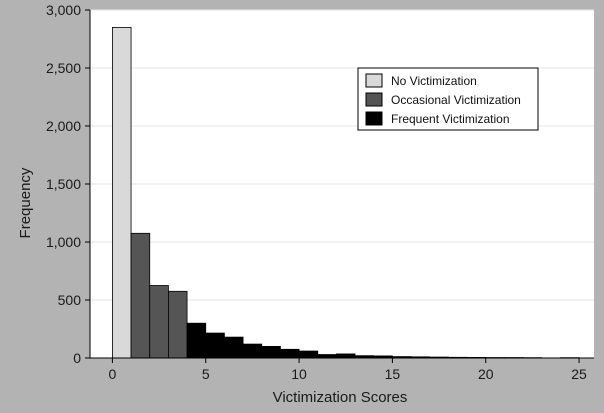 The width and height of the screenshot is (604, 413). Describe the element at coordinates (340, 397) in the screenshot. I see `x-axis-title: Victimization Scores` at that location.